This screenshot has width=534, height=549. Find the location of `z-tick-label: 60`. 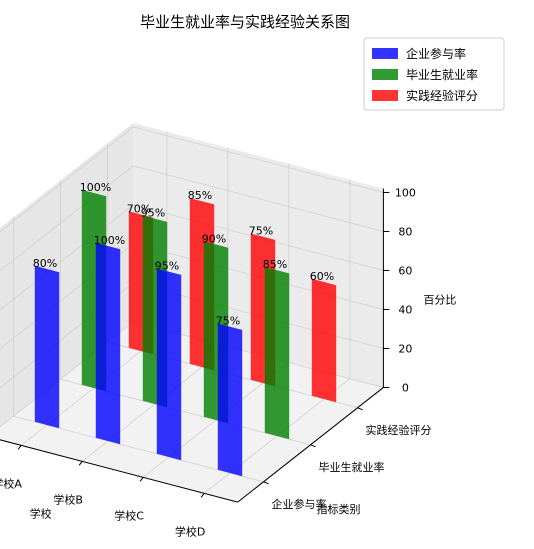

z-tick-label: 60 is located at coordinates (405, 270).